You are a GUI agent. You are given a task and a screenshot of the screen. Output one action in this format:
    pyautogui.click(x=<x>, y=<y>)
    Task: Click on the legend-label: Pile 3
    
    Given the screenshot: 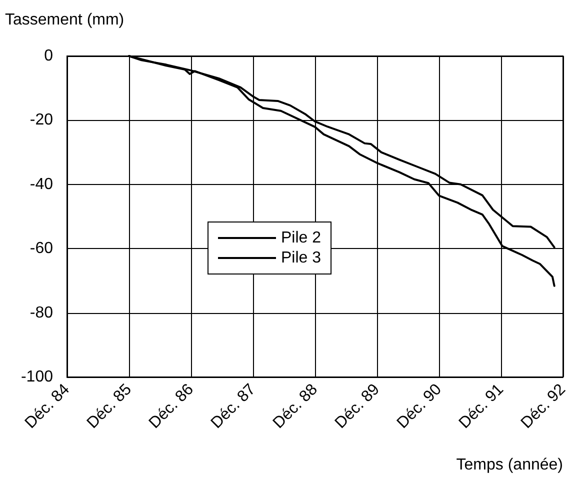 What is the action you would take?
    pyautogui.click(x=301, y=258)
    